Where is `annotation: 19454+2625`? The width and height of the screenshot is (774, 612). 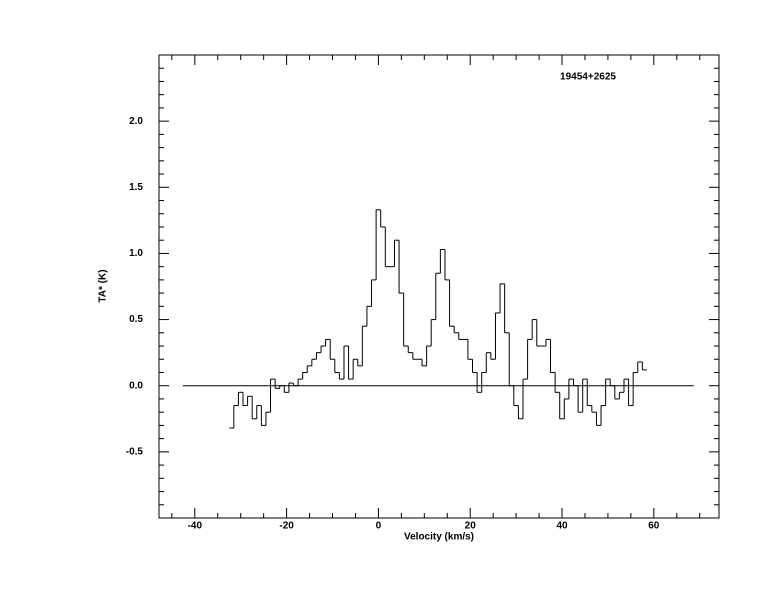
annotation: 19454+2625 is located at coordinates (588, 77).